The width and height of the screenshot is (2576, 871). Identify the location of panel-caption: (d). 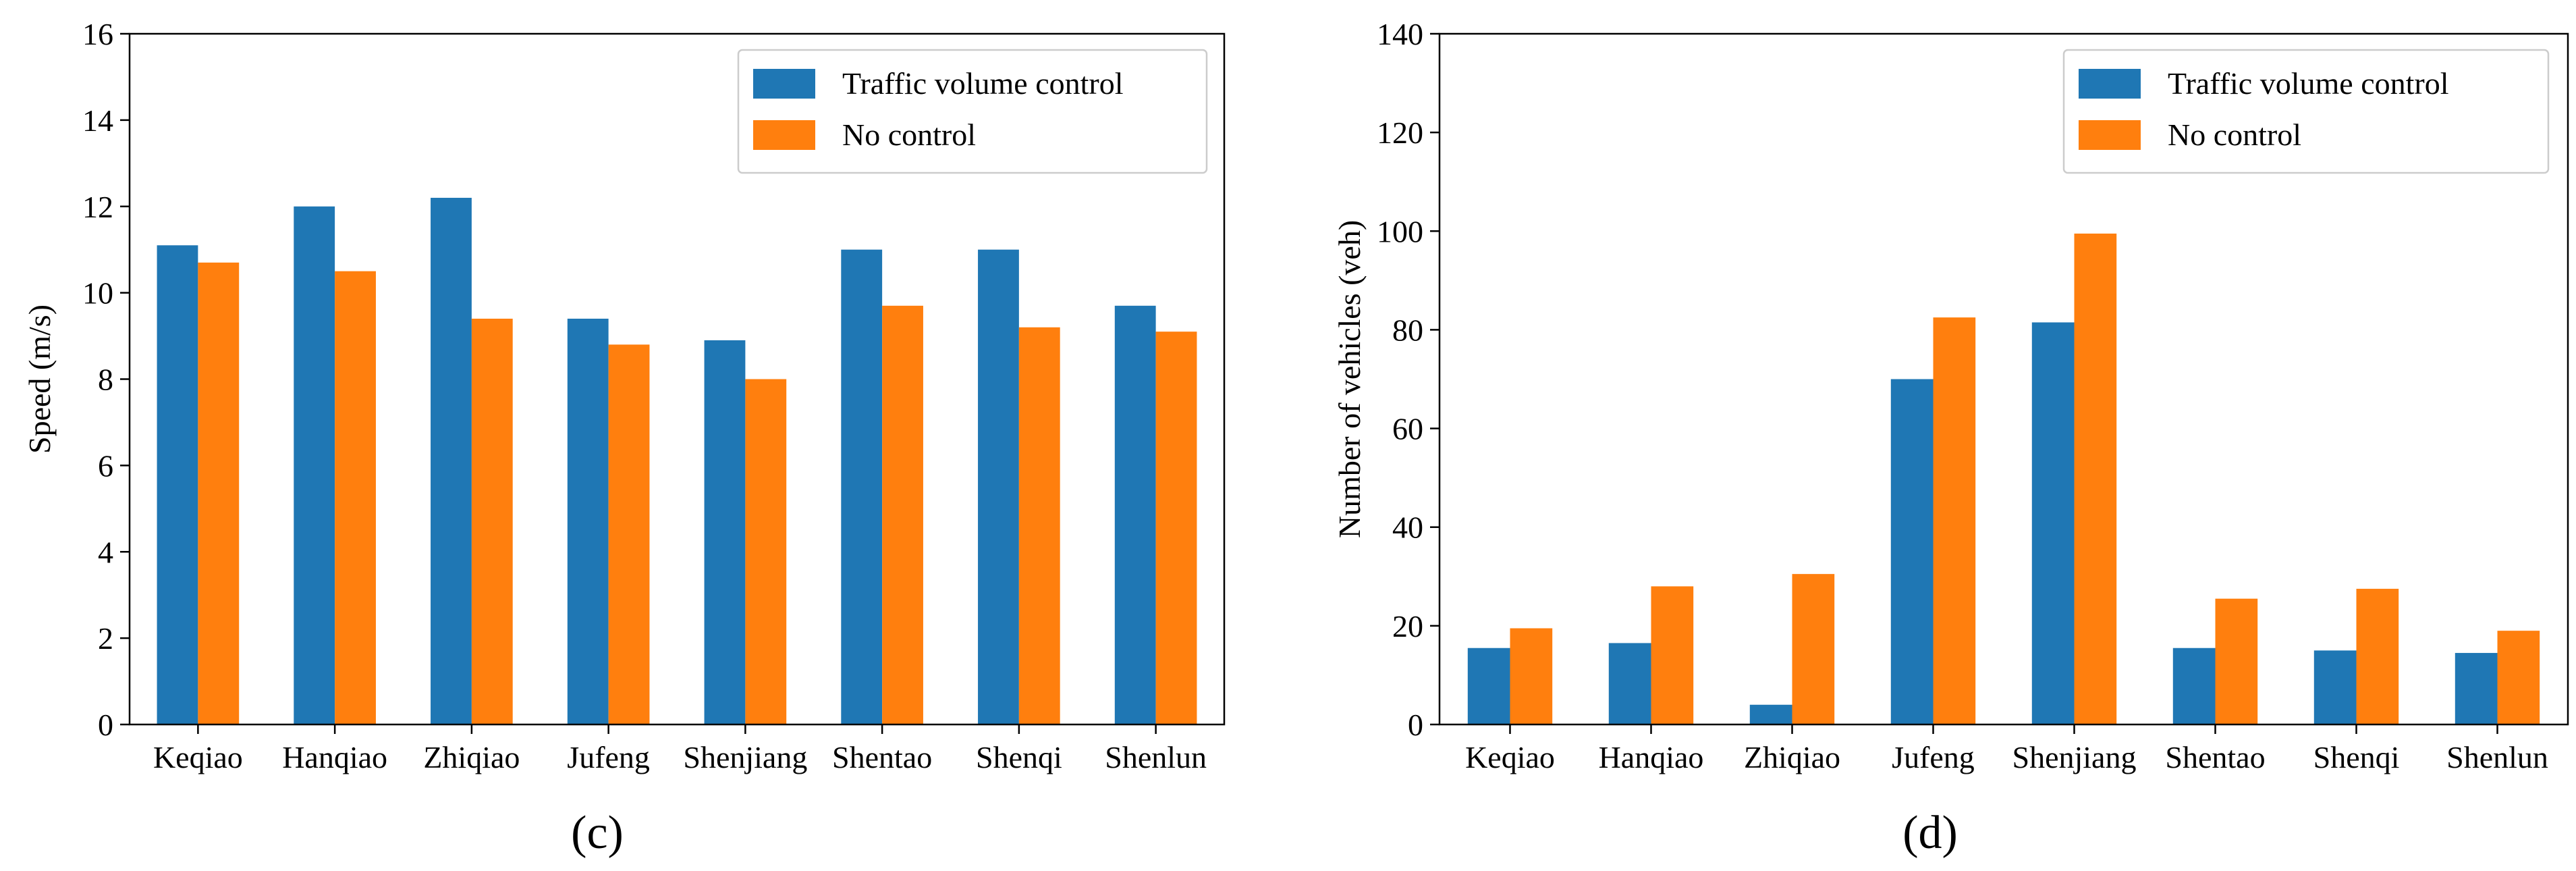
(1930, 833).